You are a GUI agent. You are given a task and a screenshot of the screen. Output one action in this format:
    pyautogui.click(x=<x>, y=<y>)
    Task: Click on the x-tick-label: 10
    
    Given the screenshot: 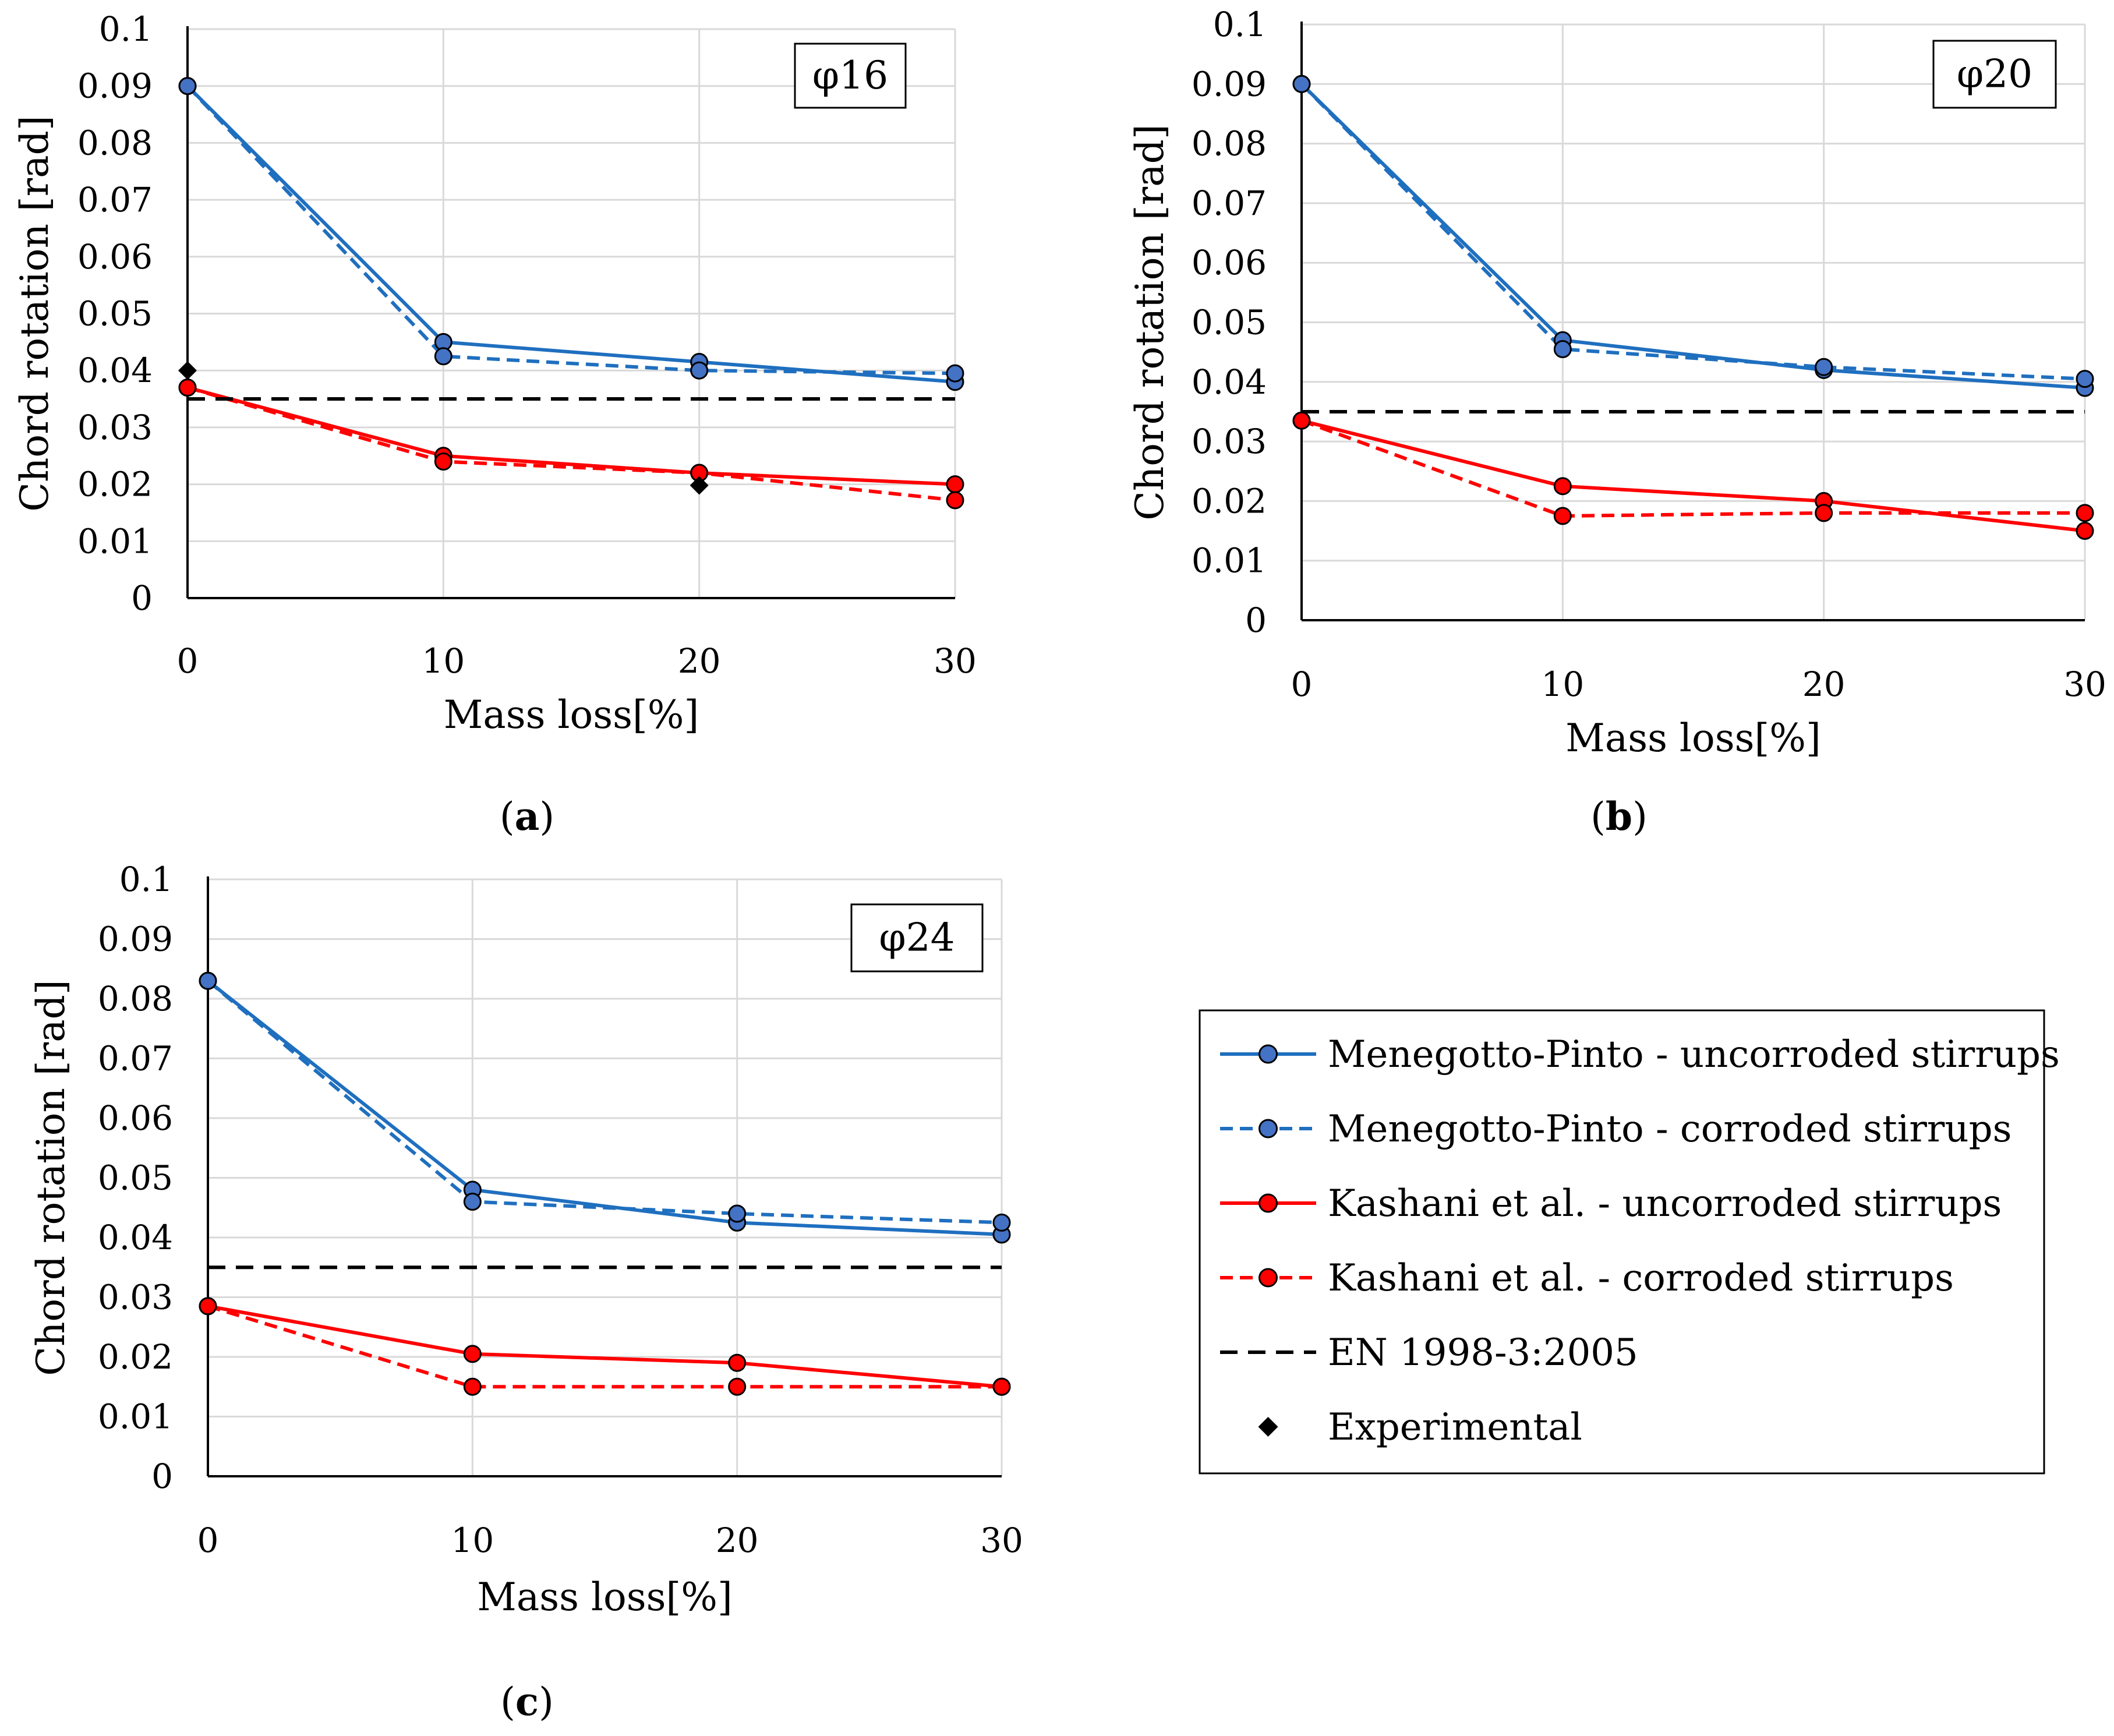 What is the action you would take?
    pyautogui.click(x=1562, y=684)
    